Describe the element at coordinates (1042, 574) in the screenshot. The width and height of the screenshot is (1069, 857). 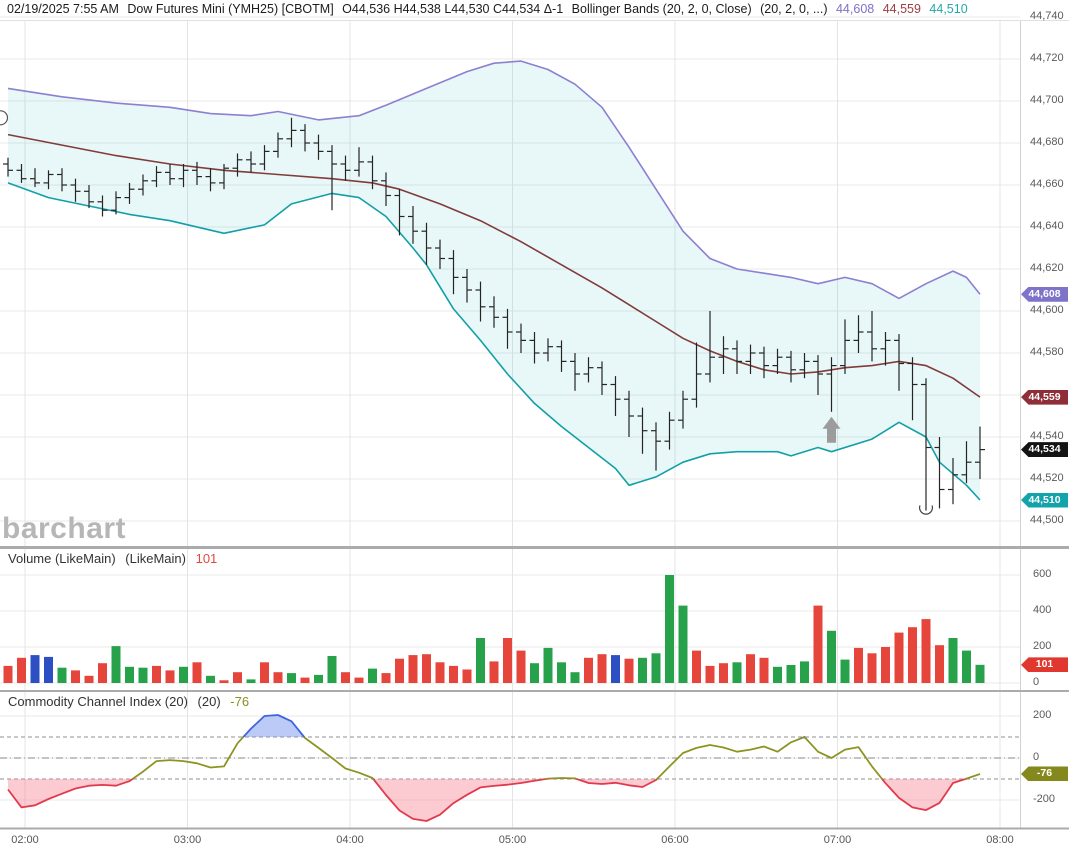
I see `volume-axis-tick: 600` at that location.